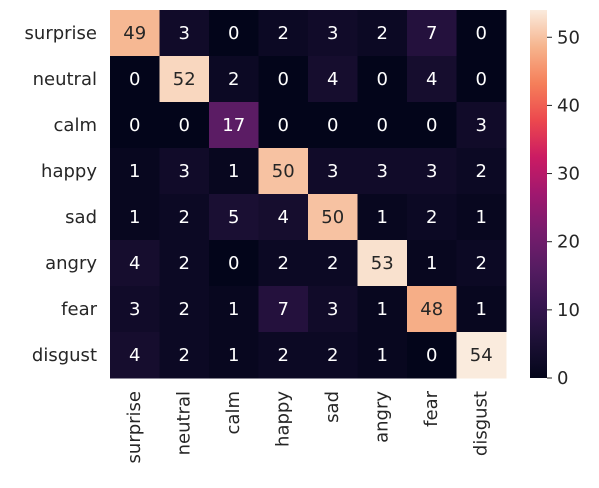 The height and width of the screenshot is (488, 599). I want to click on cell-value-label: 54, so click(481, 355).